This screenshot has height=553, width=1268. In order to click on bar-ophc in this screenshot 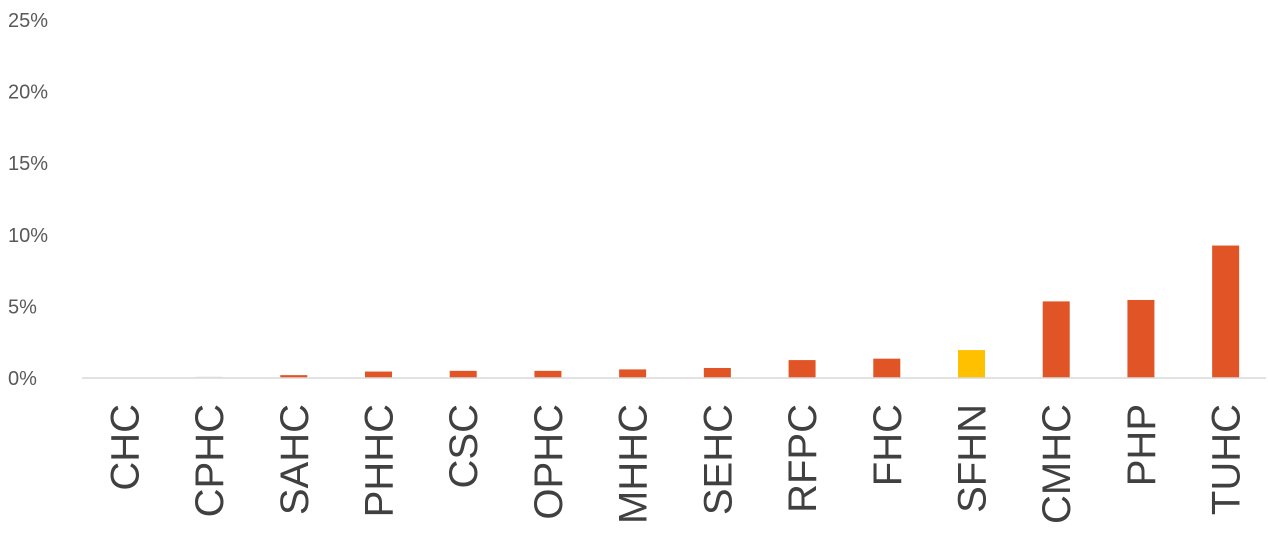, I will do `click(548, 374)`.